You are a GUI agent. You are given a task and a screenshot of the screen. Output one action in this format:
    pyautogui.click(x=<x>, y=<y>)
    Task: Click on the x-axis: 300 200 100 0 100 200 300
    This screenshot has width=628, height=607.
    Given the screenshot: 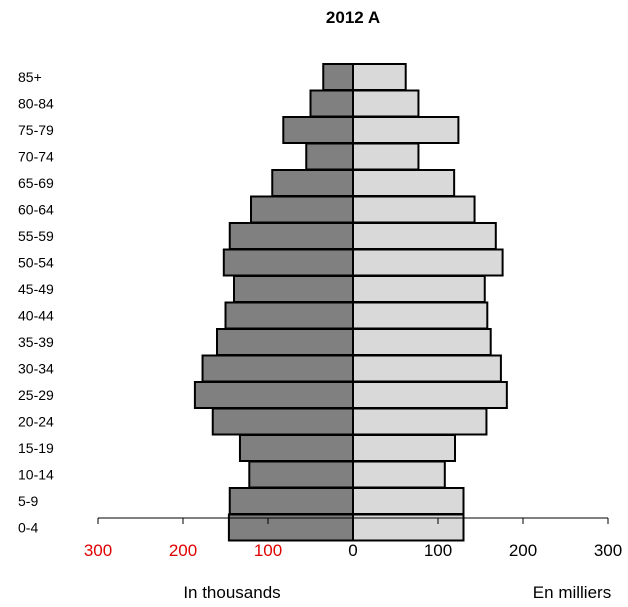 What is the action you would take?
    pyautogui.click(x=353, y=538)
    